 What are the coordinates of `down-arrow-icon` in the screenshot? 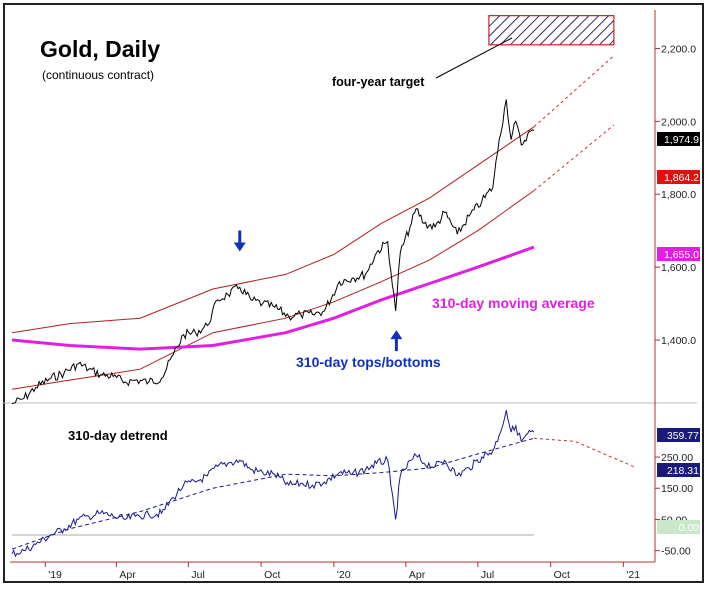 It's located at (239, 241).